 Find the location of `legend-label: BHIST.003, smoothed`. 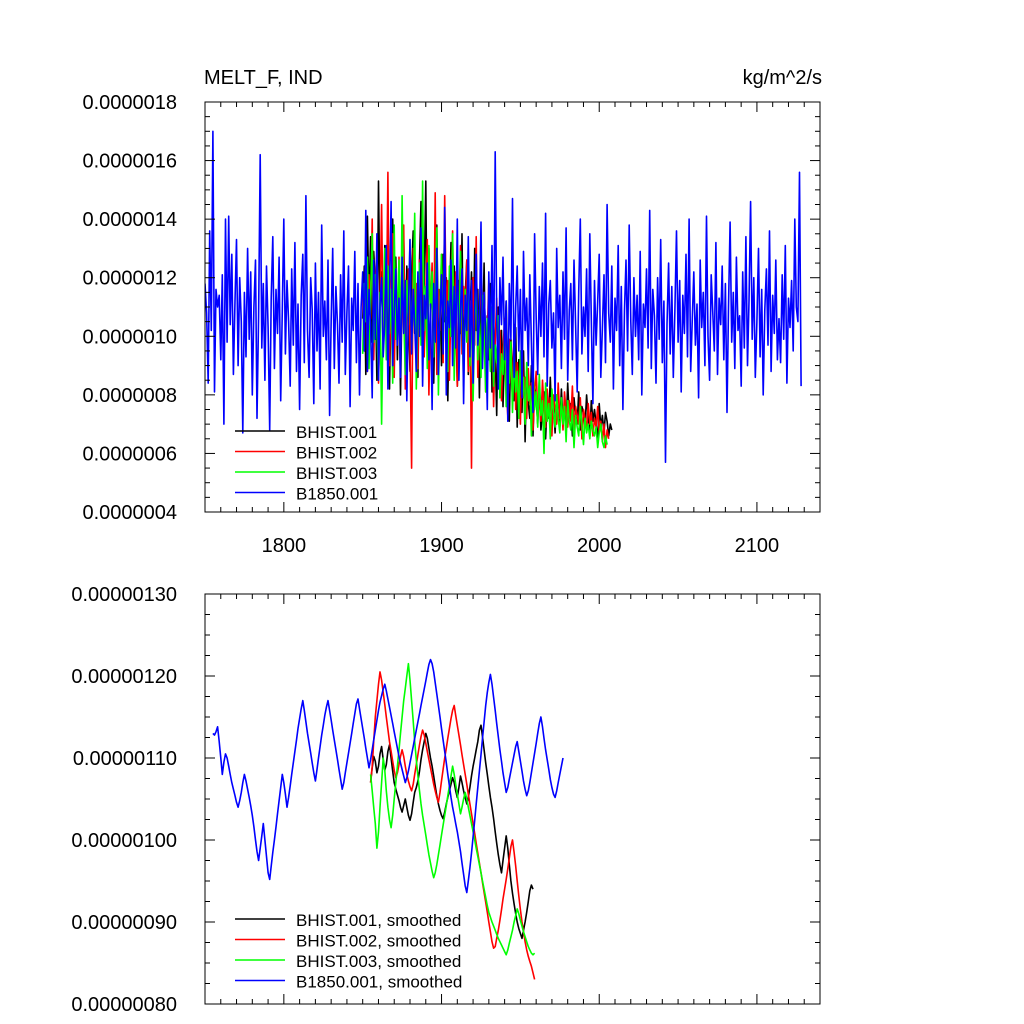

legend-label: BHIST.003, smoothed is located at coordinates (378, 961).